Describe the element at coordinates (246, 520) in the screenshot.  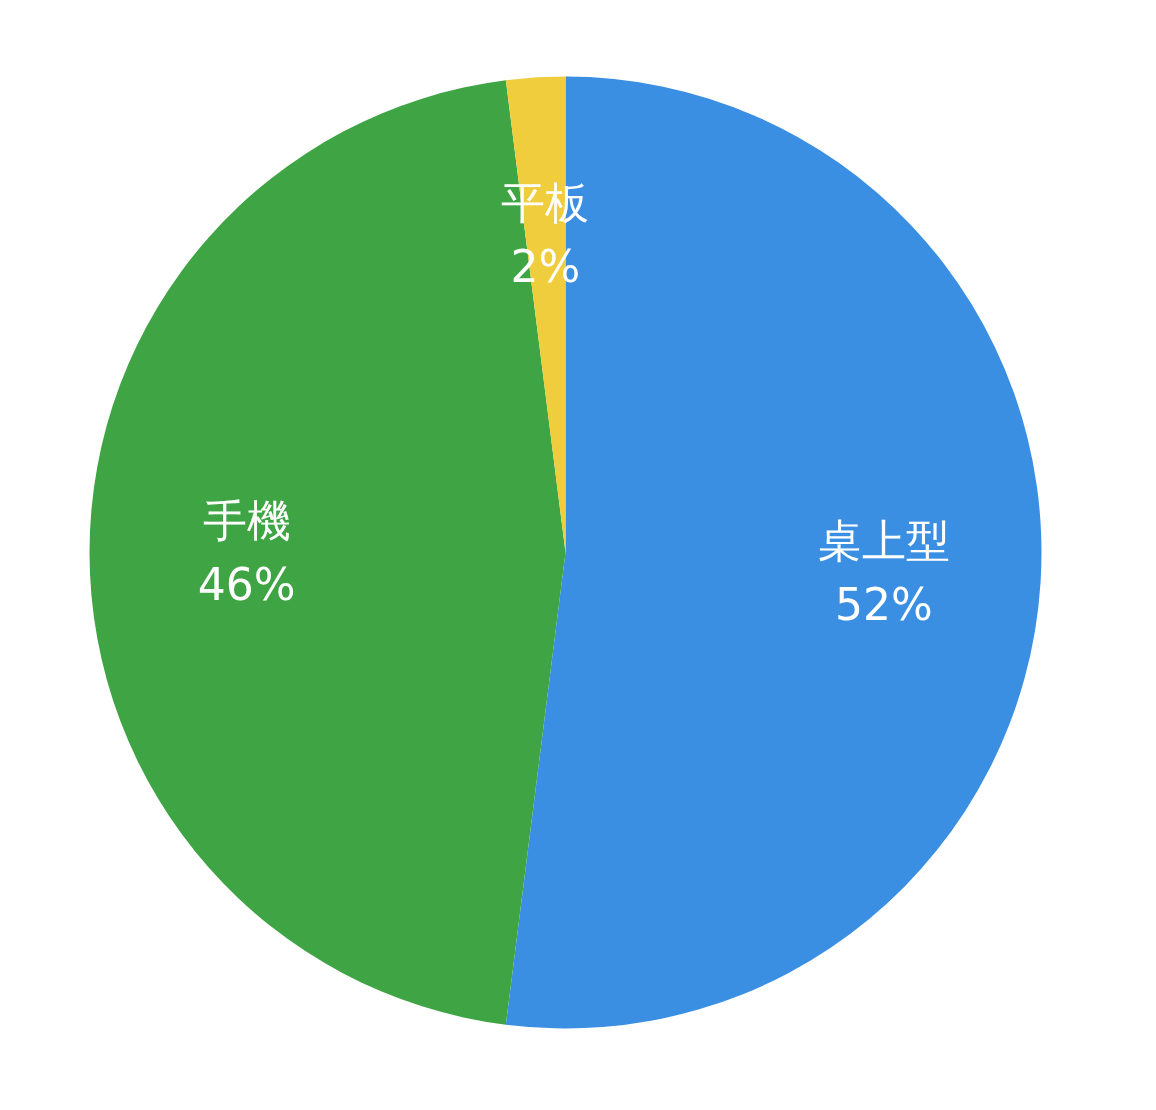
I see `slice-label: 手機` at that location.